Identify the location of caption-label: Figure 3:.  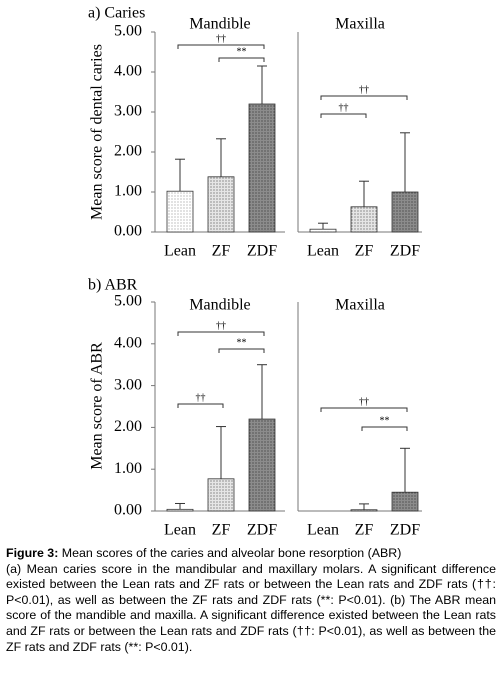
(32, 553).